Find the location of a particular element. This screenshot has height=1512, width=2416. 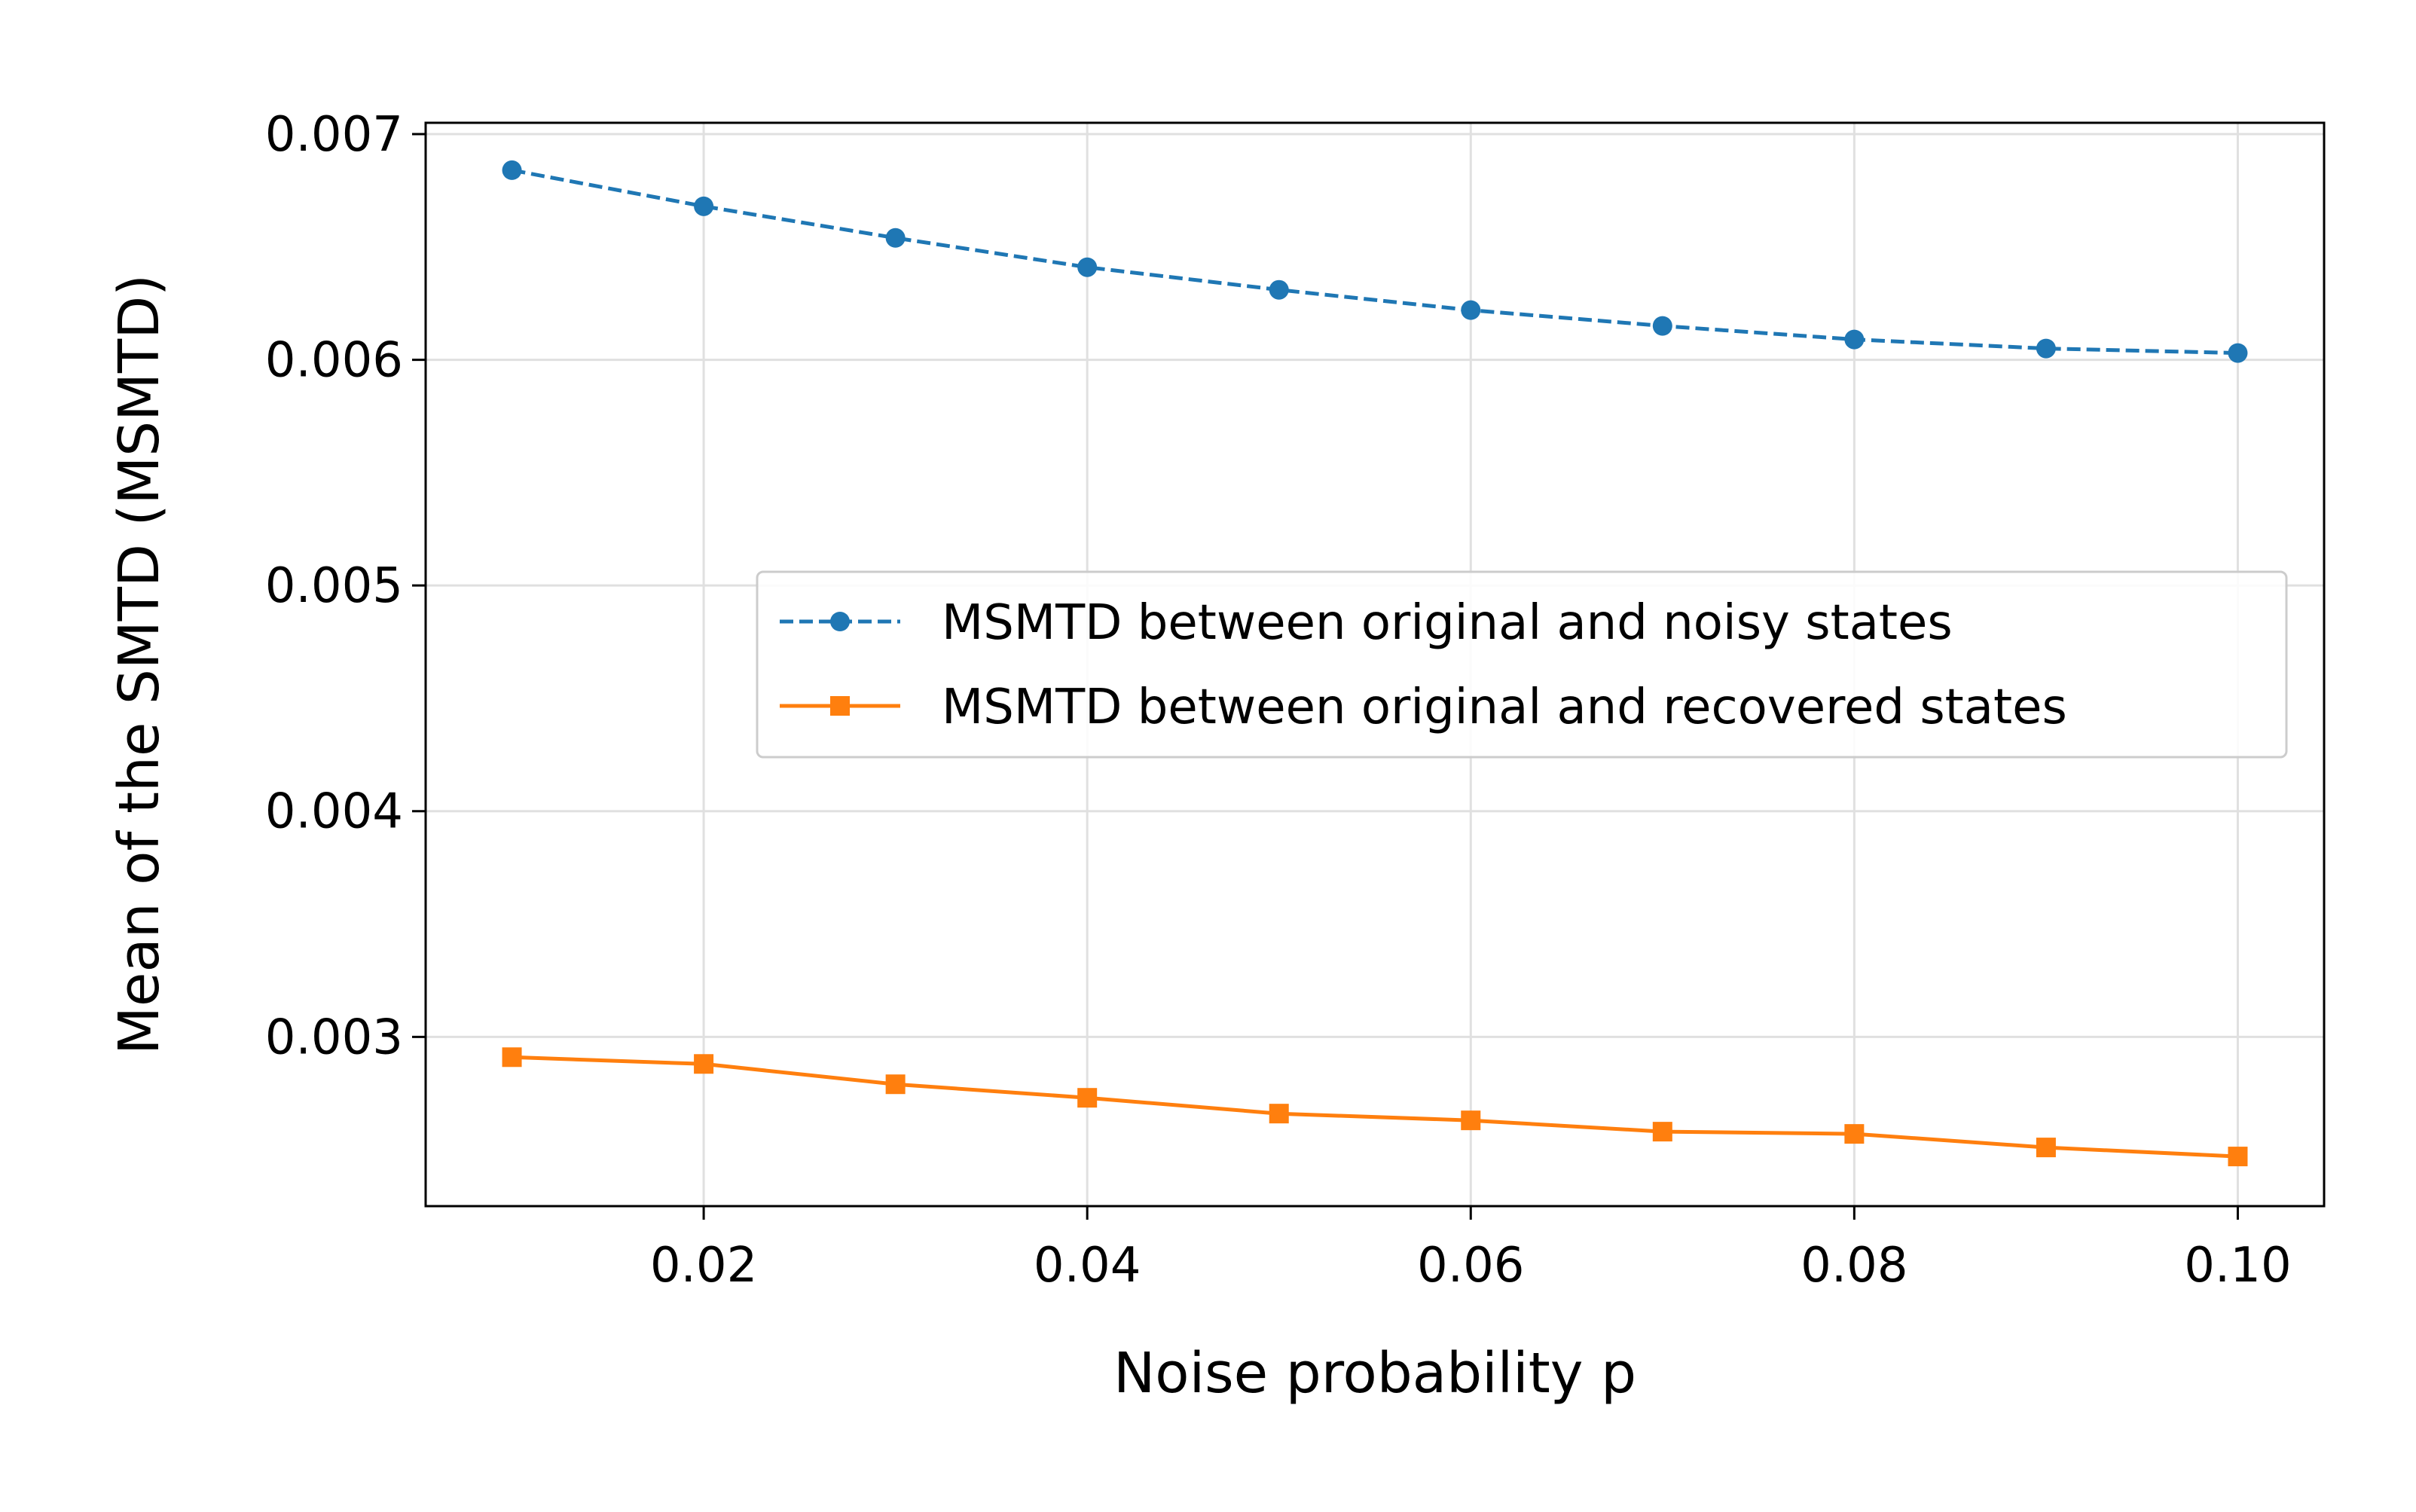

x-tick-label: 0.08 is located at coordinates (1854, 1266).